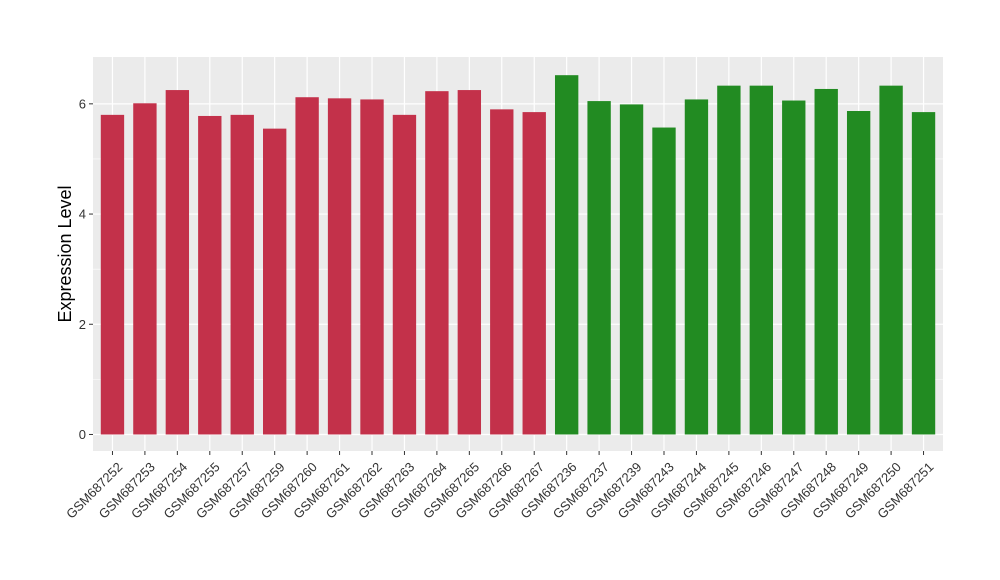 Image resolution: width=1000 pixels, height=580 pixels. I want to click on y-tick-label: 4, so click(82, 214).